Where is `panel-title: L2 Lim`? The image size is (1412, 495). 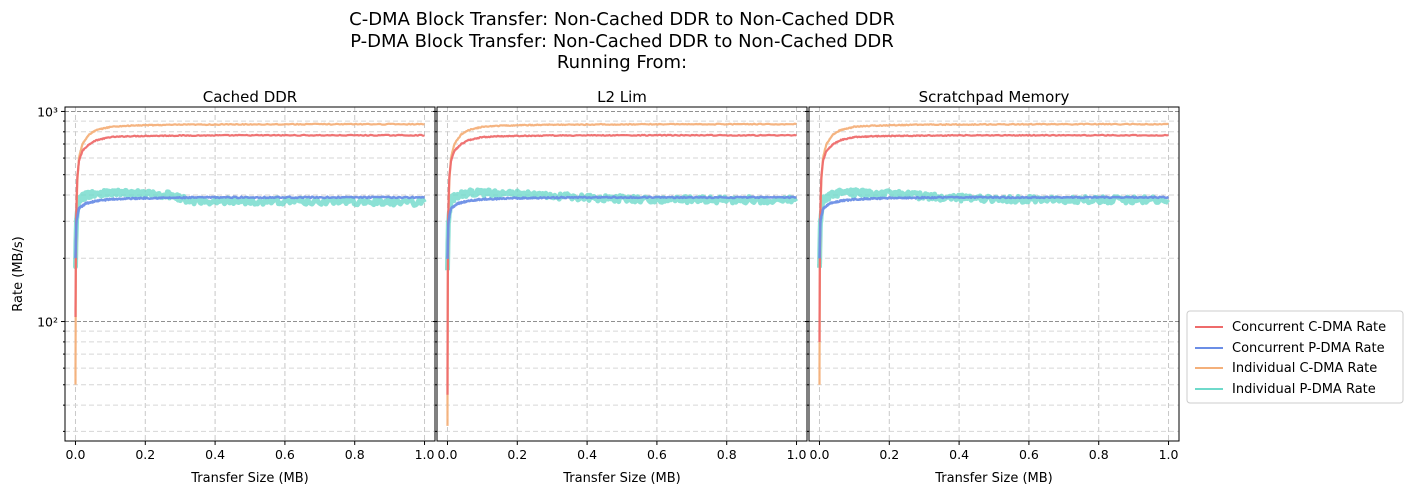
panel-title: L2 Lim is located at coordinates (622, 97).